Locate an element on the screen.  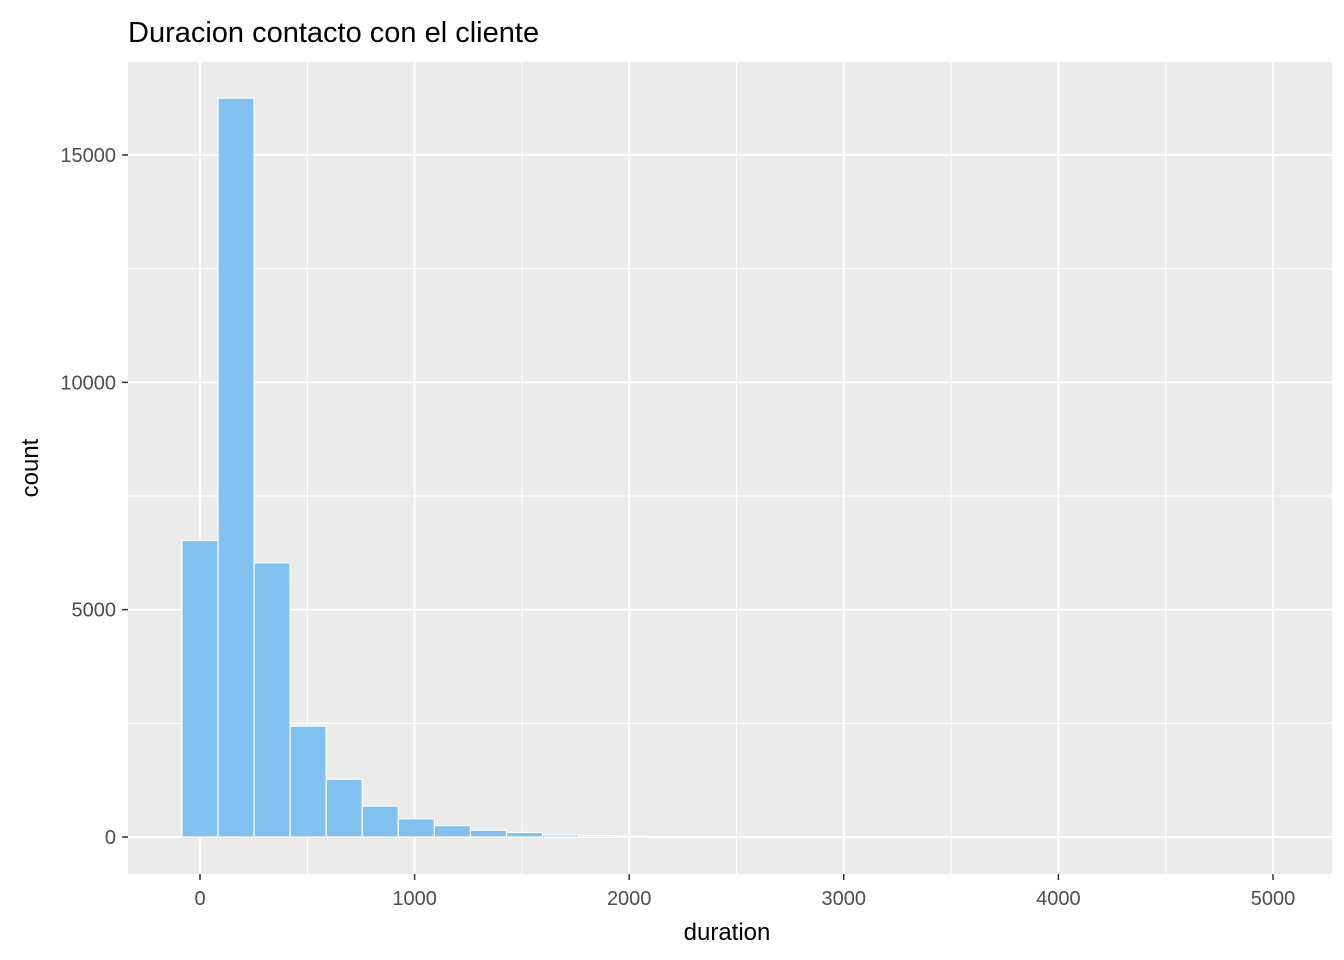
x-axis-ticks: 0 1000 2000 3000 4000 5000 is located at coordinates (744, 892).